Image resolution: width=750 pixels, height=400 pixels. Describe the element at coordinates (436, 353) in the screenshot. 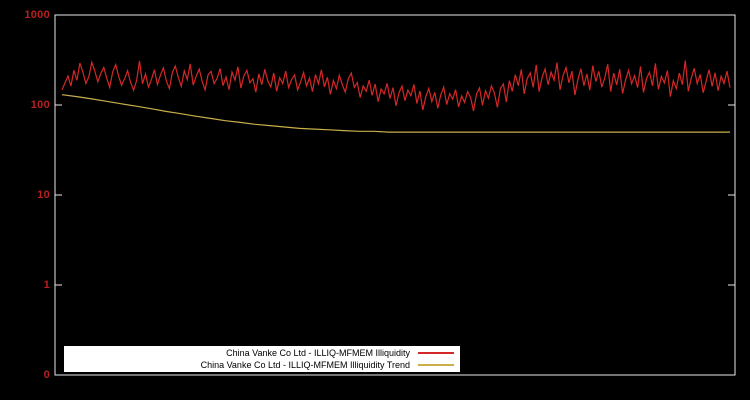

I see `legend-line-sample-illiquidity` at that location.